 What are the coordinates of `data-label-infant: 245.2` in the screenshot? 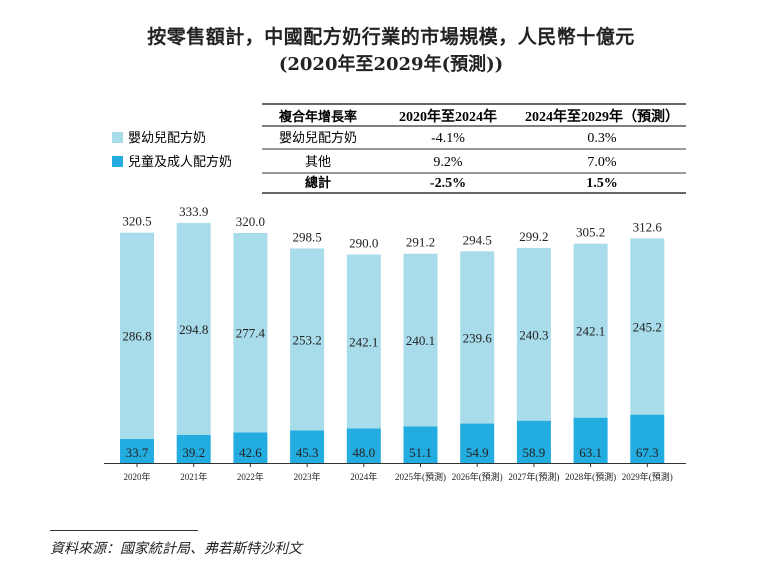 It's located at (647, 327).